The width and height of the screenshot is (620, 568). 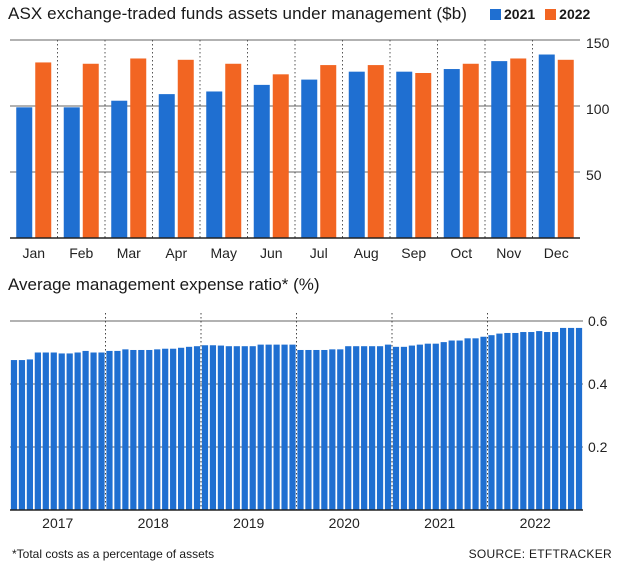 What do you see at coordinates (404, 155) in the screenshot?
I see `aum-bar-2021-sep` at bounding box center [404, 155].